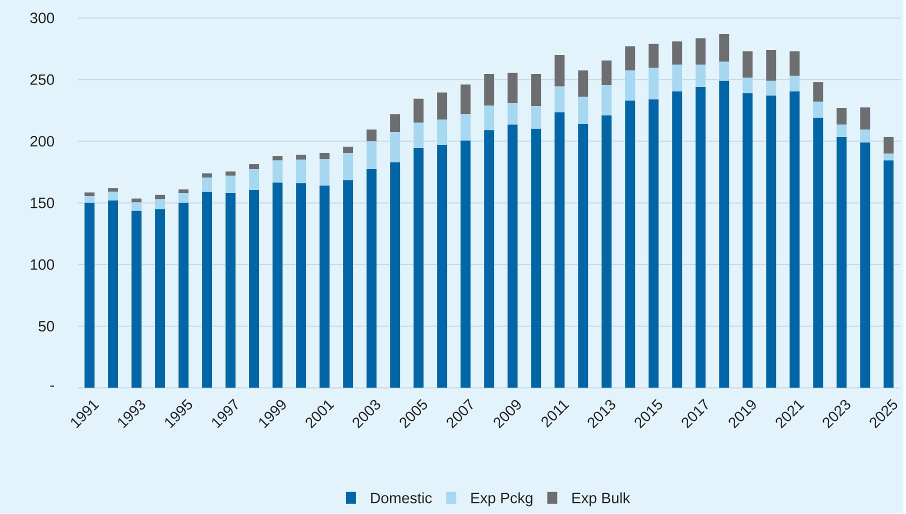 The image size is (906, 514). I want to click on legend-label: Exp Pckg, so click(501, 499).